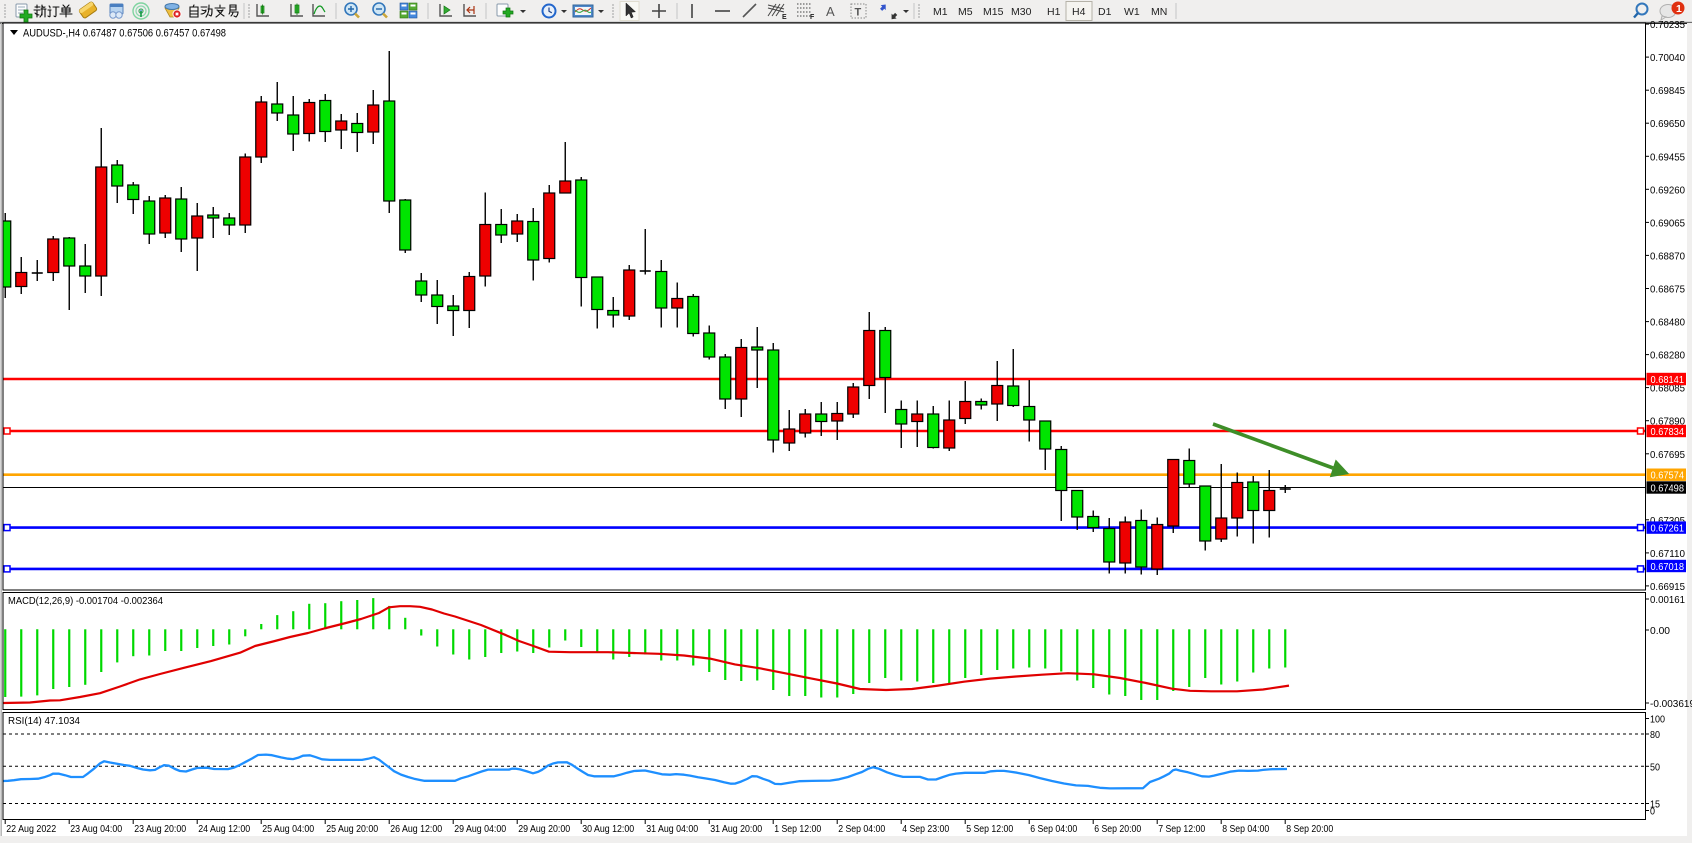  I want to click on svg-text: 31 Aug 20:00, so click(736, 829).